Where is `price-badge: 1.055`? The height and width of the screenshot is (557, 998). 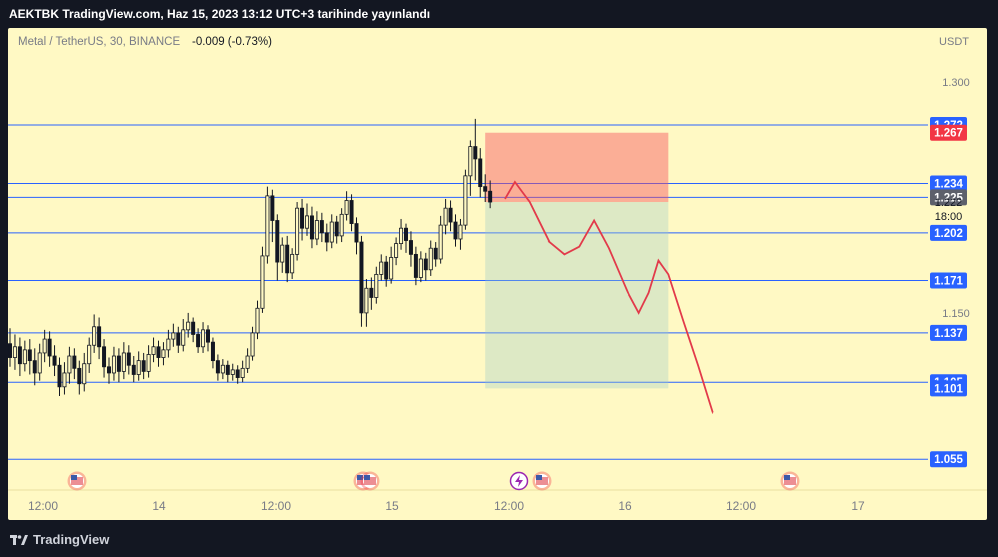 price-badge: 1.055 is located at coordinates (948, 459).